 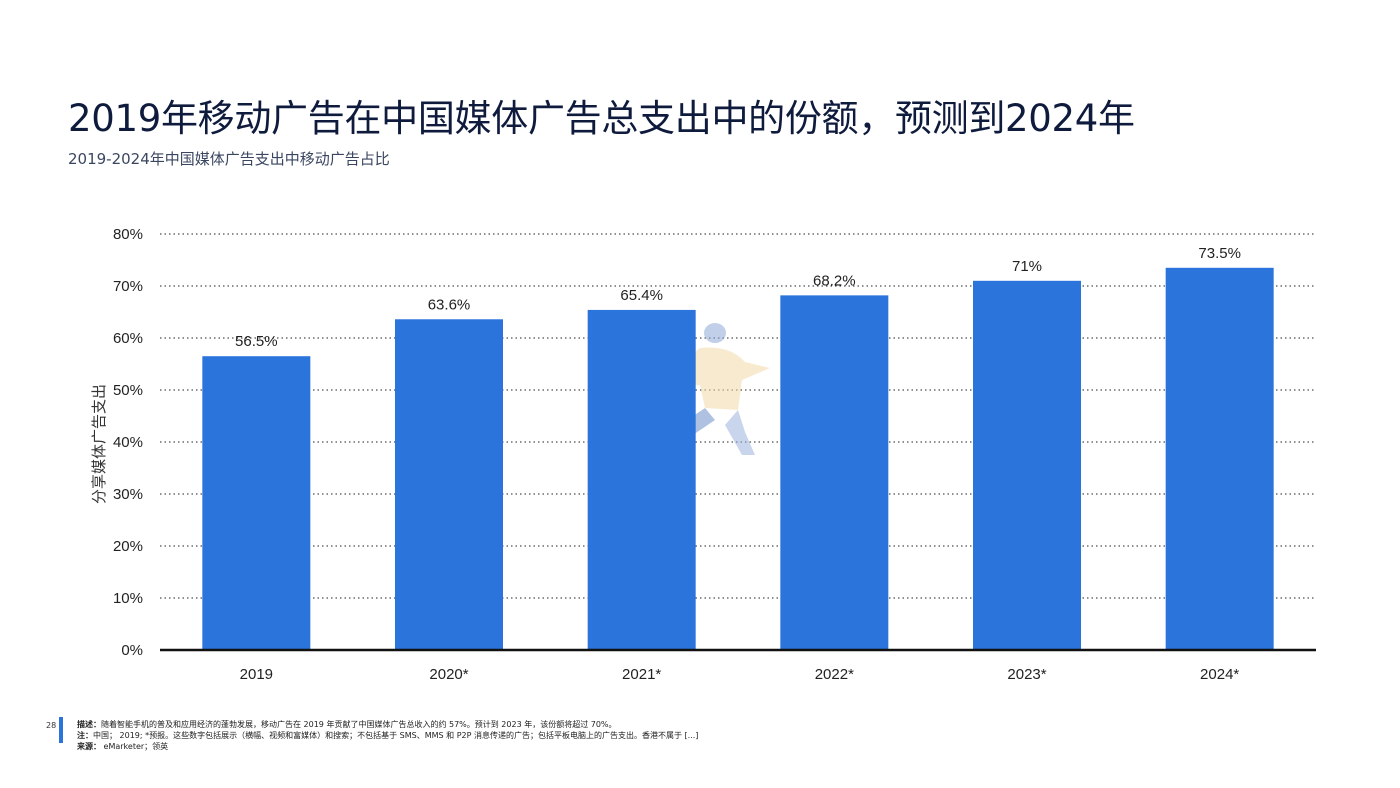 I want to click on watermark-head, so click(x=715, y=333).